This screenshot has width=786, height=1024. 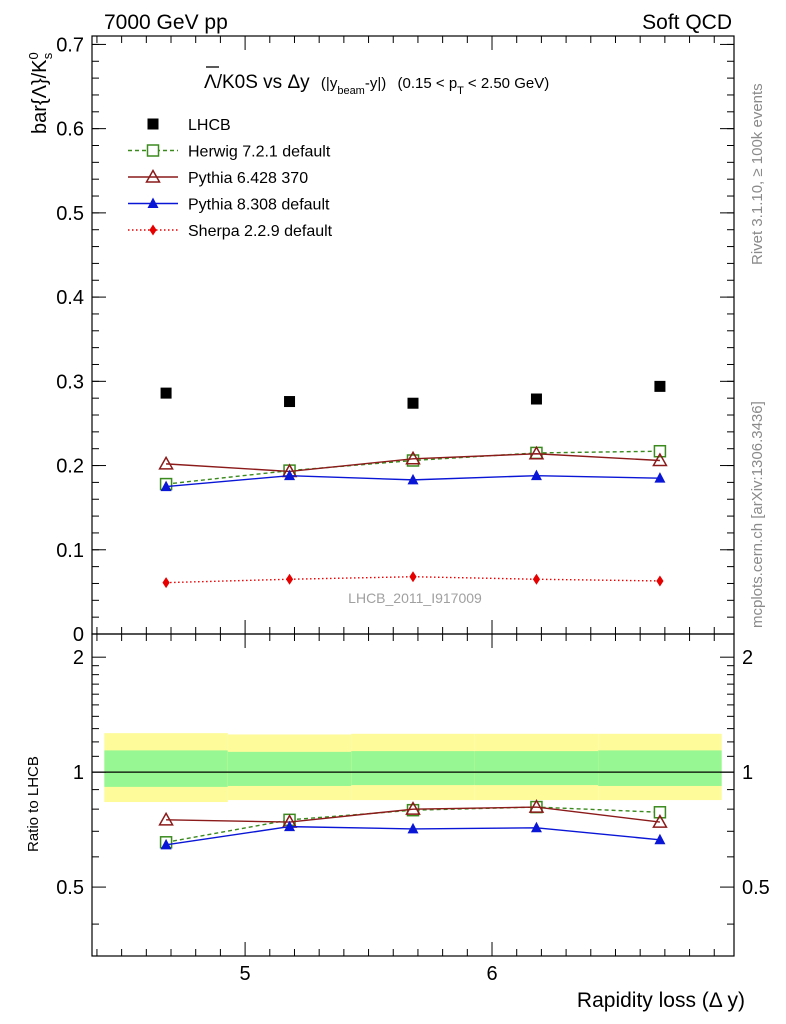 What do you see at coordinates (248, 178) in the screenshot?
I see `legend-label: Pythia 6.428 370` at bounding box center [248, 178].